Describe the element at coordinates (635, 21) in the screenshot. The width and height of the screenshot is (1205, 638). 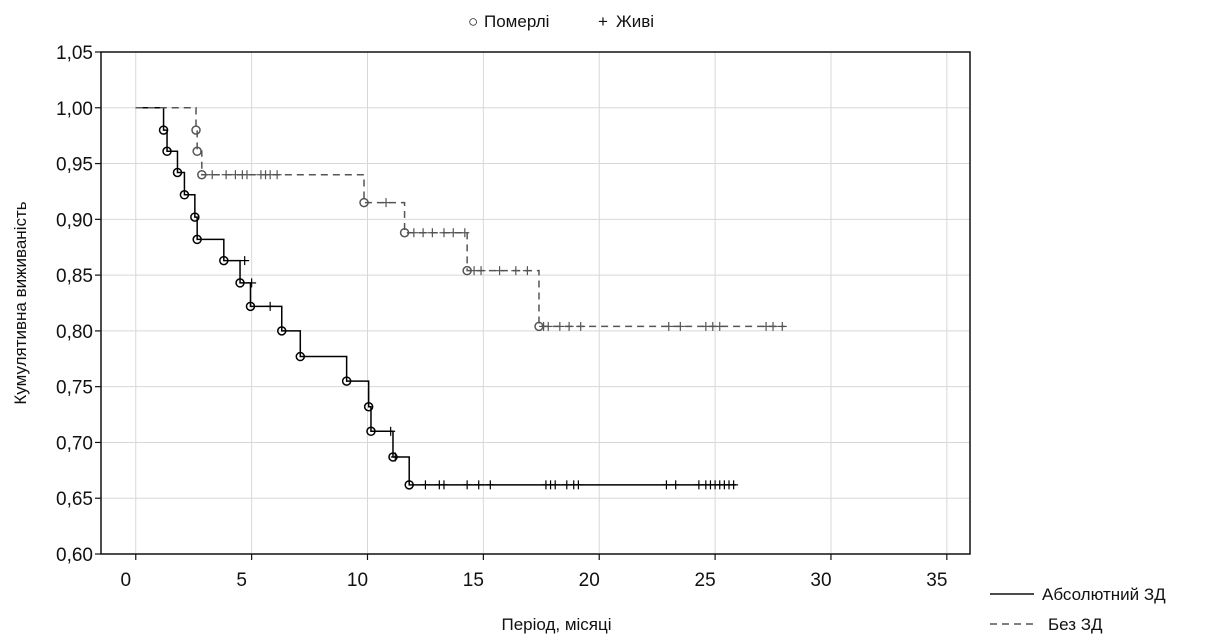
I see `alive-legend-label: Живі` at that location.